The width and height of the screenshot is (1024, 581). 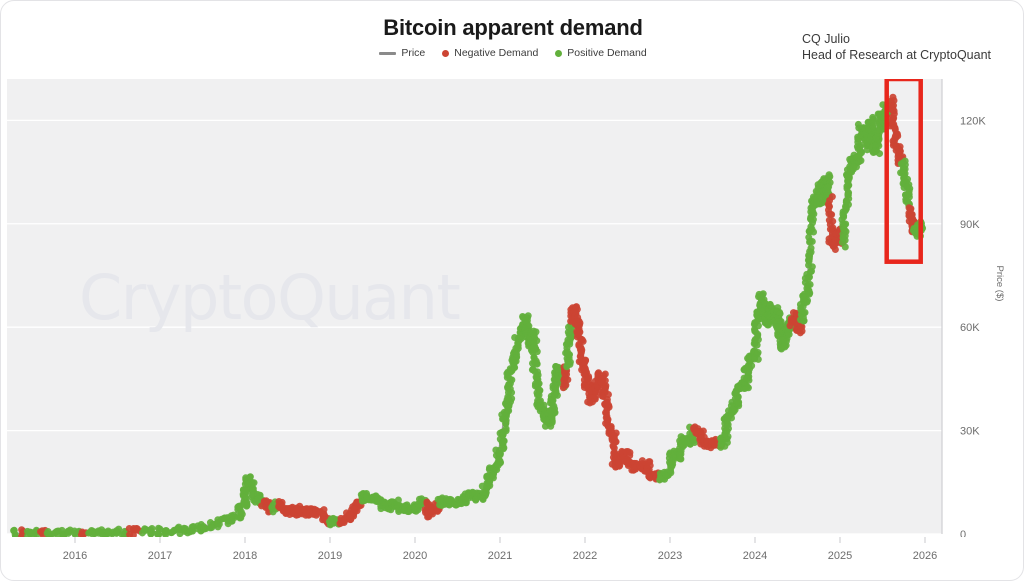 What do you see at coordinates (896, 55) in the screenshot?
I see `attribution-role: Head of Research at CryptoQuant` at bounding box center [896, 55].